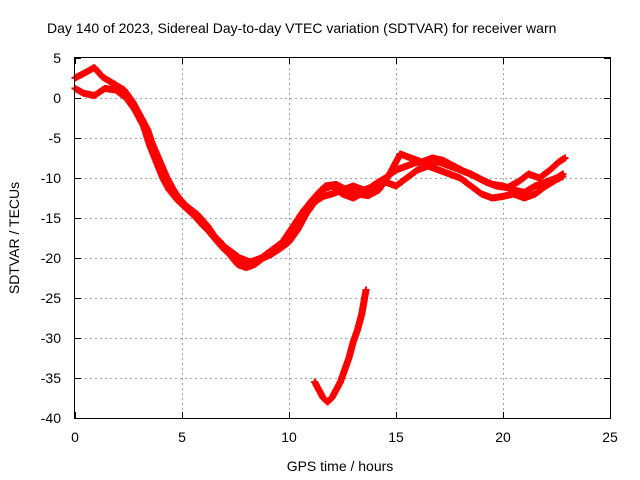 The image size is (640, 480). What do you see at coordinates (57, 58) in the screenshot?
I see `y-tick-label: 5` at bounding box center [57, 58].